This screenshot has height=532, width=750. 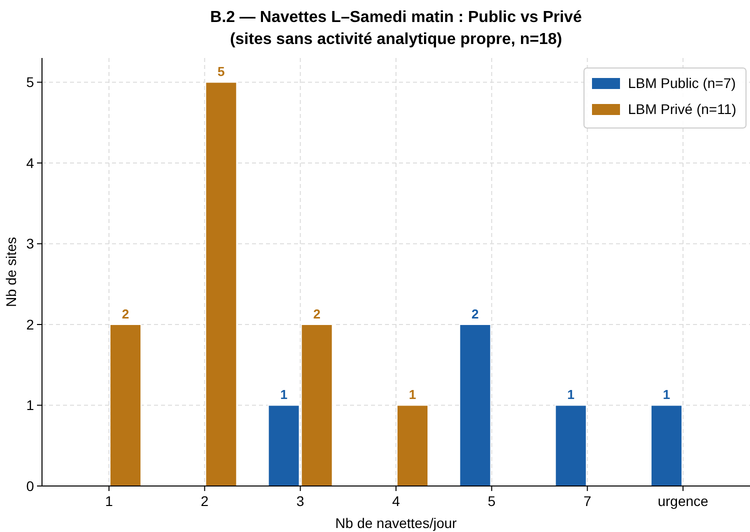 What do you see at coordinates (682, 109) in the screenshot?
I see `legend-label: LBM Privé (n=11)` at bounding box center [682, 109].